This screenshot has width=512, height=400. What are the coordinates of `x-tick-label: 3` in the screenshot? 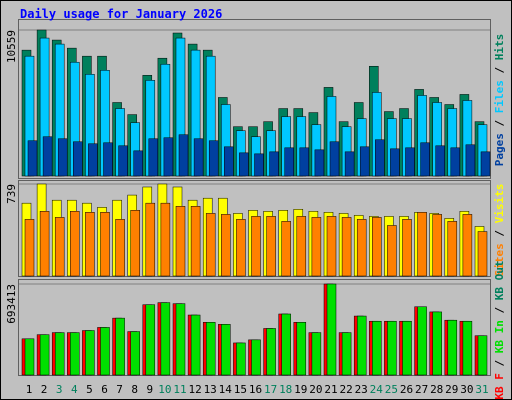 It's located at (59, 389).